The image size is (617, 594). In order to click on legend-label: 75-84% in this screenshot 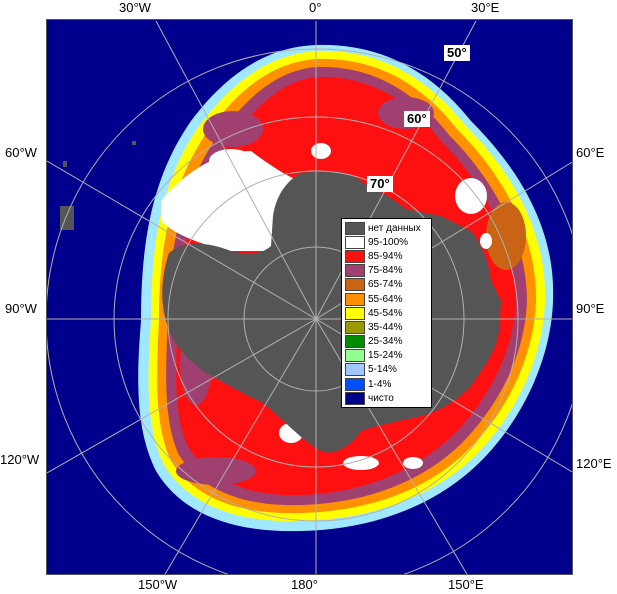, I will do `click(385, 271)`.